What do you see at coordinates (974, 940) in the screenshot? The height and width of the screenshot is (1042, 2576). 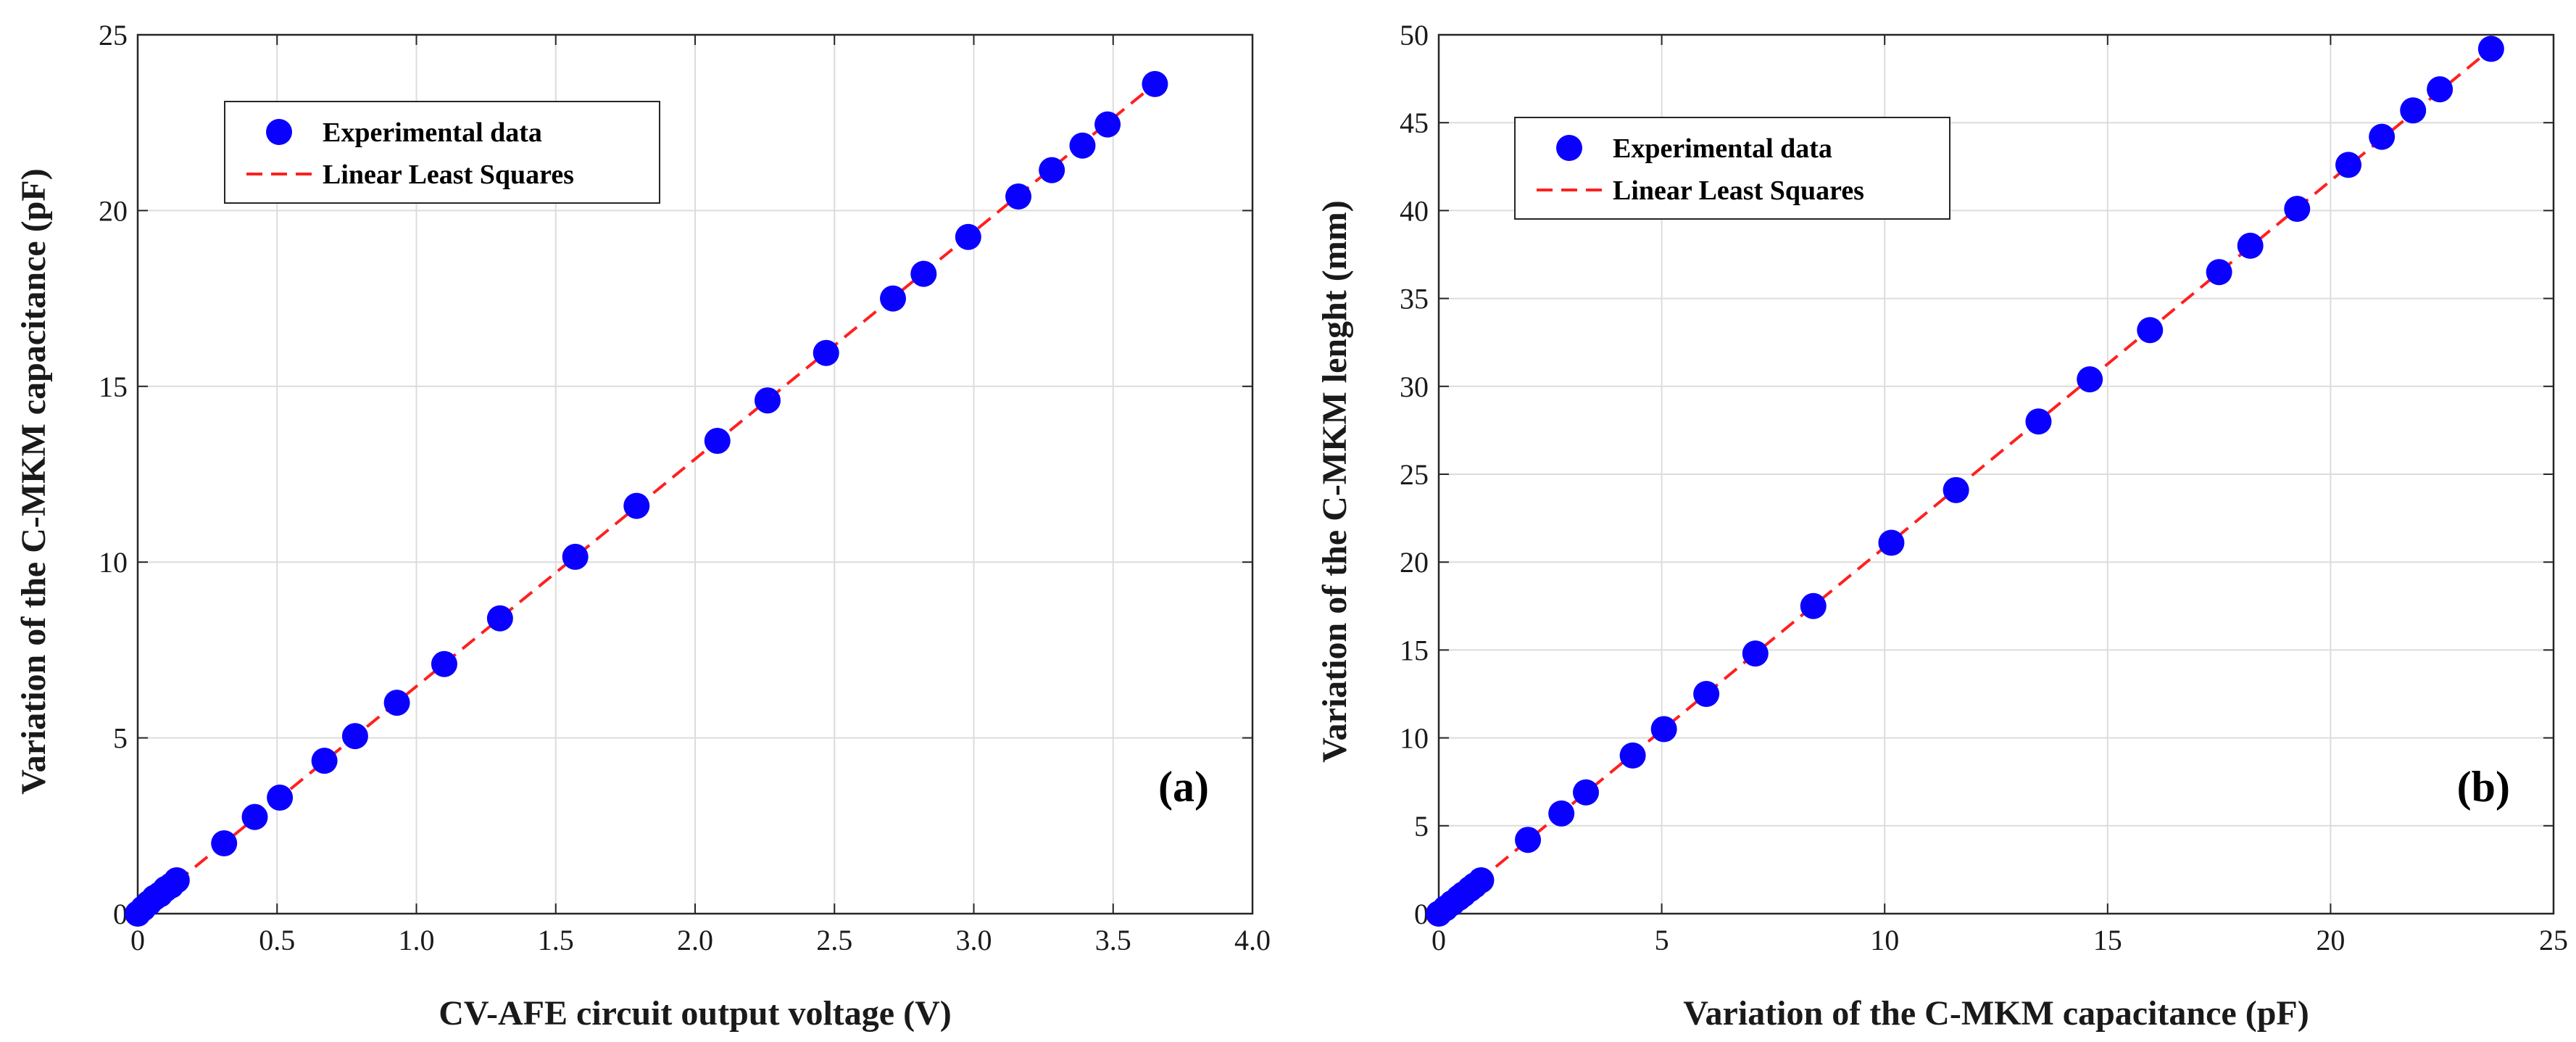 I see `x-tick-label: 3.0` at bounding box center [974, 940].